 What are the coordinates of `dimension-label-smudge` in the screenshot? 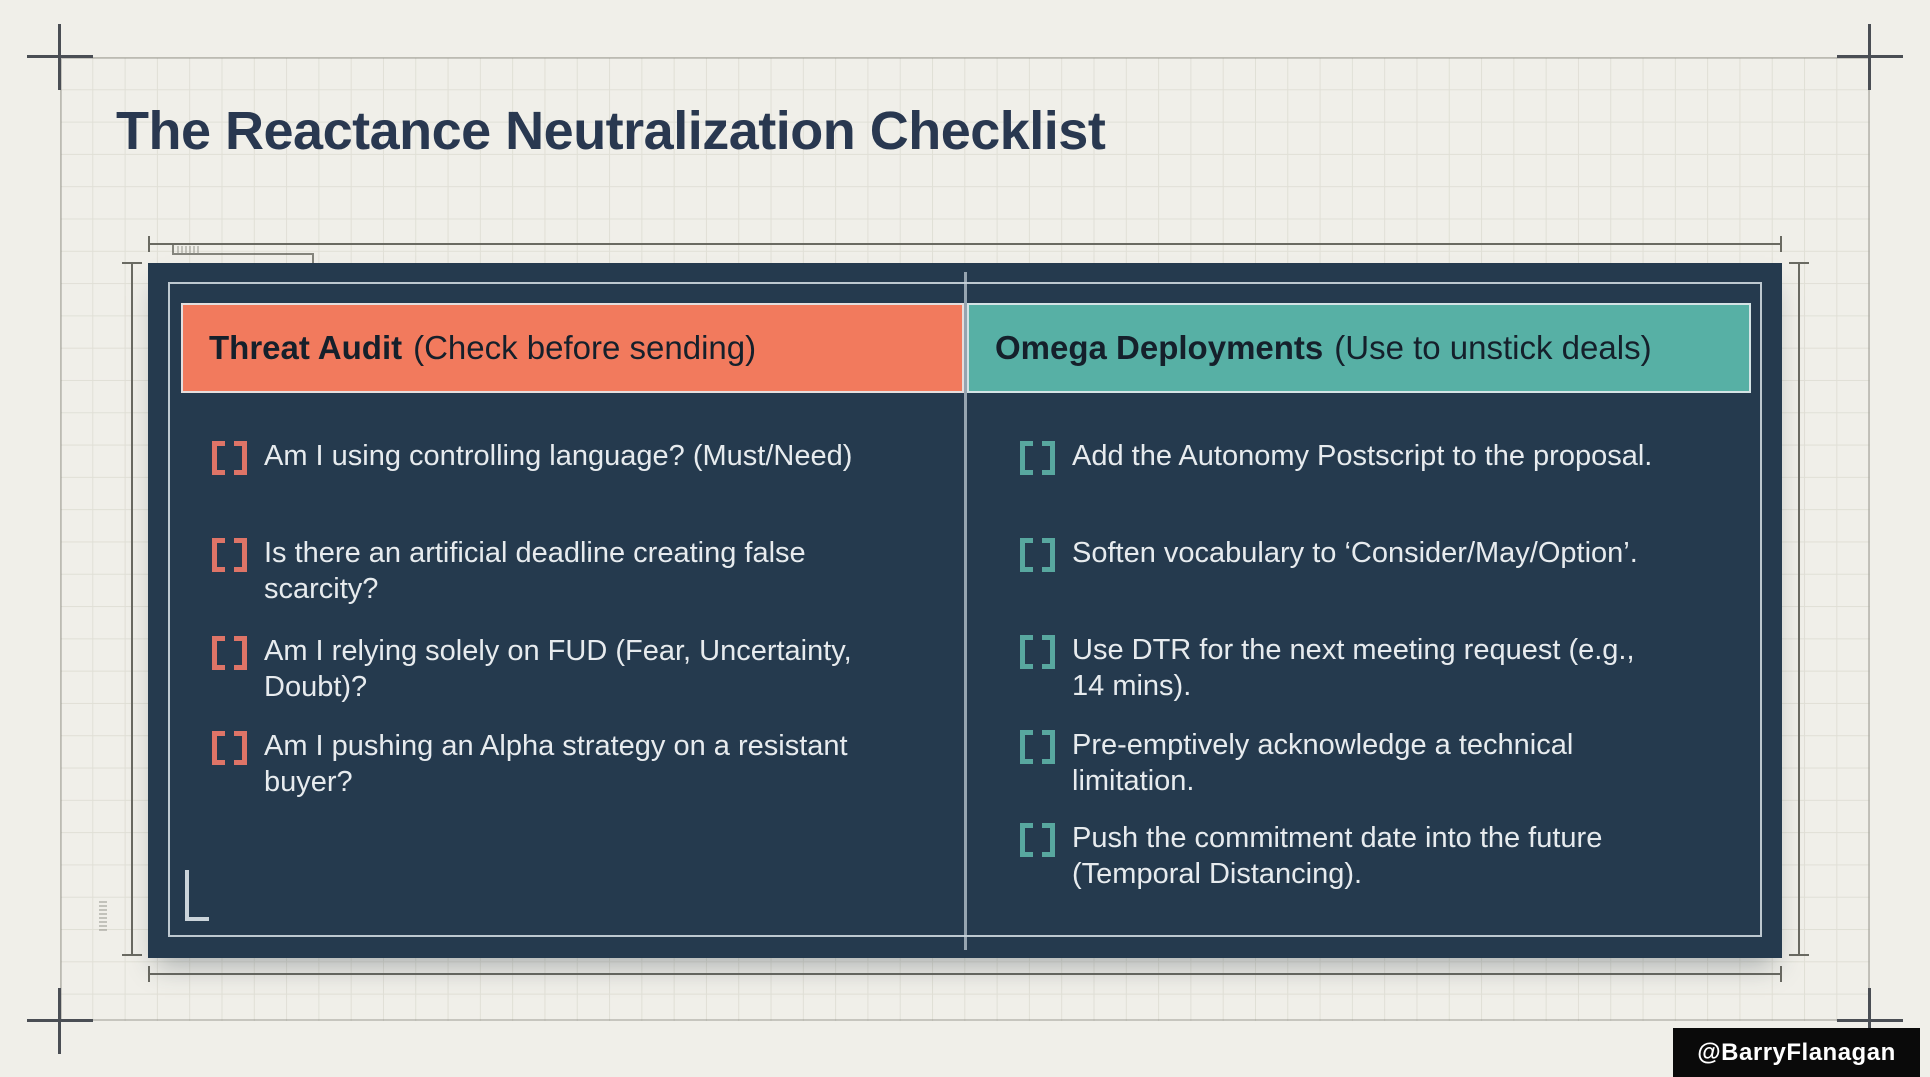 It's located at (188, 250).